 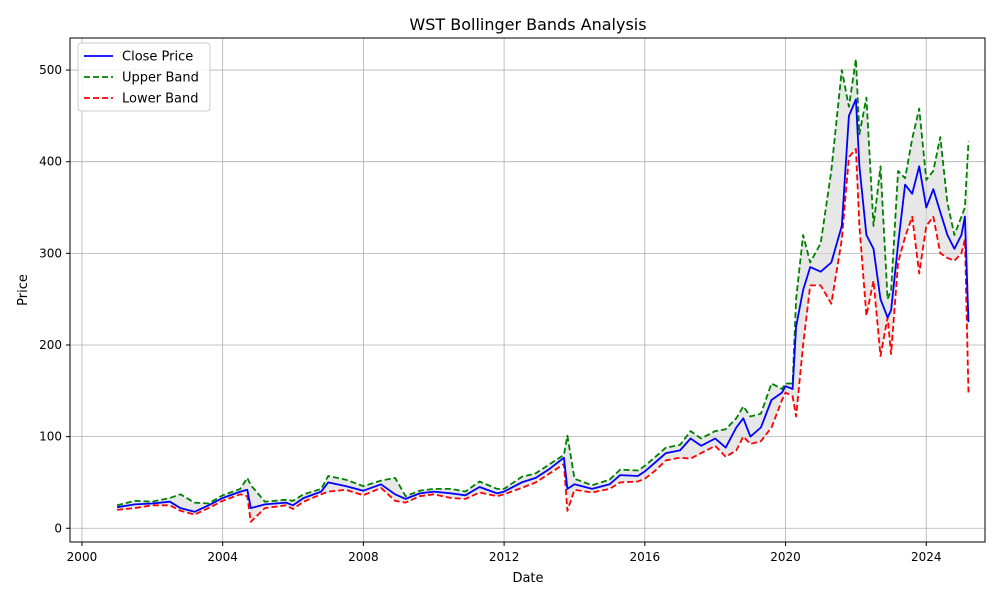 What do you see at coordinates (160, 99) in the screenshot?
I see `legend-label: Lower Band` at bounding box center [160, 99].